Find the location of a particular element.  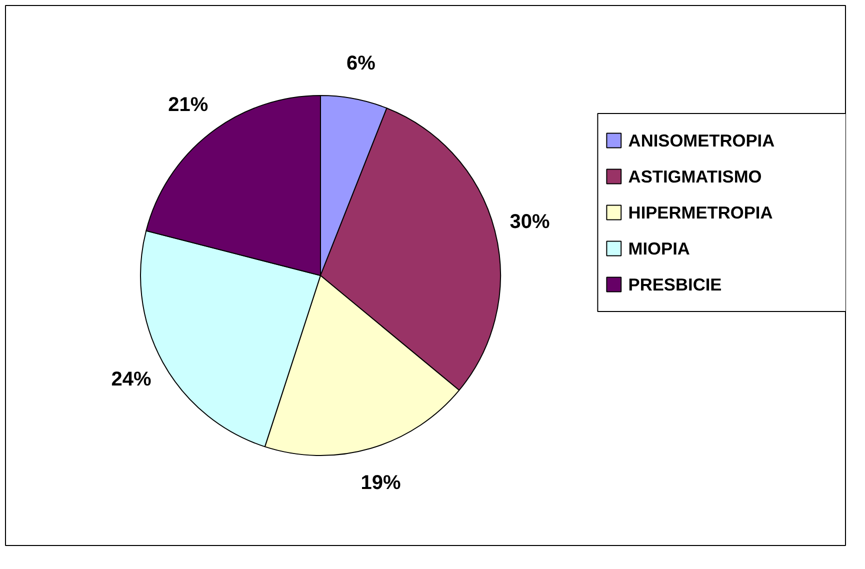

data-label: 19% is located at coordinates (380, 483).